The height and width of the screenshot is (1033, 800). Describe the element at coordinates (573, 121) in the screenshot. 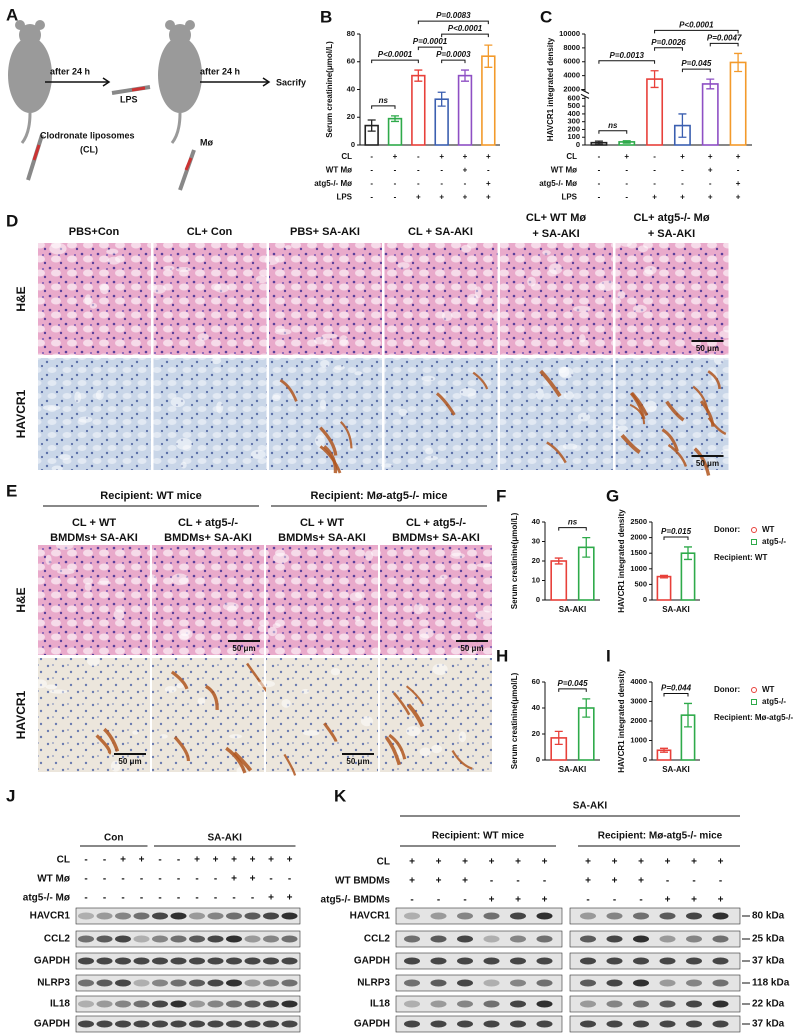

I see `y-tick-label: 300` at that location.